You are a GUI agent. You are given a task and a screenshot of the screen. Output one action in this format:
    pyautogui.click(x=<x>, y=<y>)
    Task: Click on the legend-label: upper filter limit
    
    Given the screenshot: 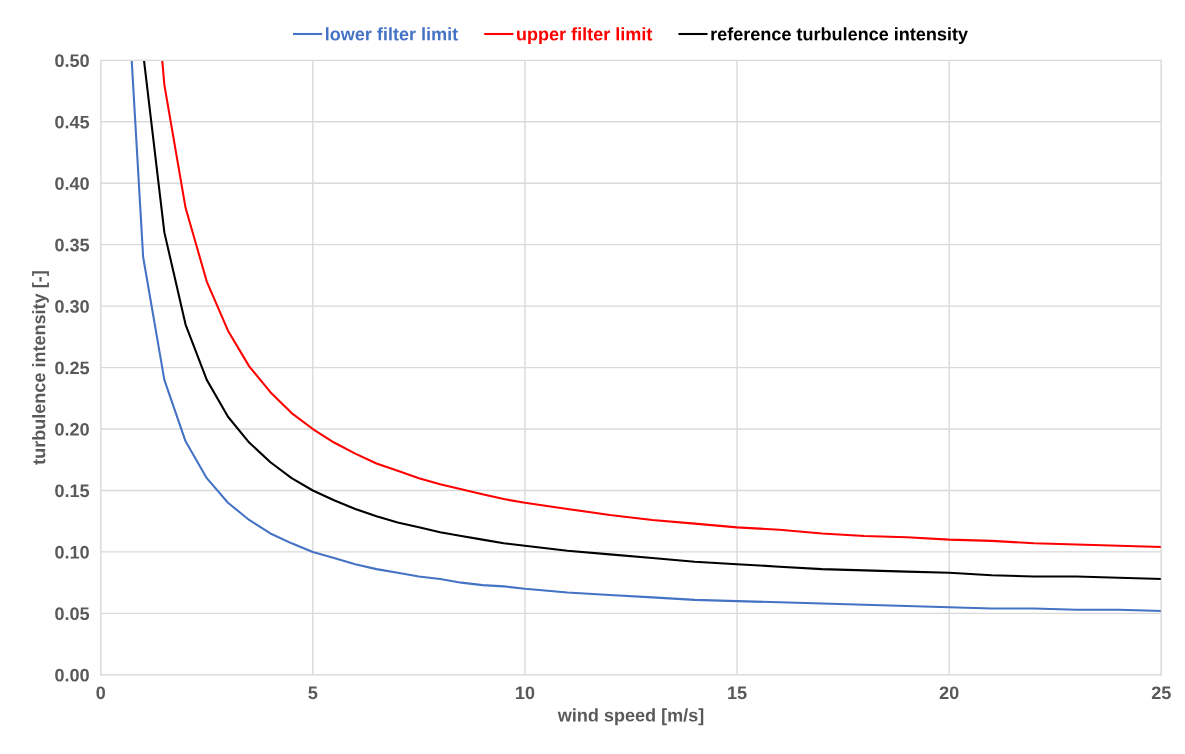 What is the action you would take?
    pyautogui.click(x=585, y=36)
    